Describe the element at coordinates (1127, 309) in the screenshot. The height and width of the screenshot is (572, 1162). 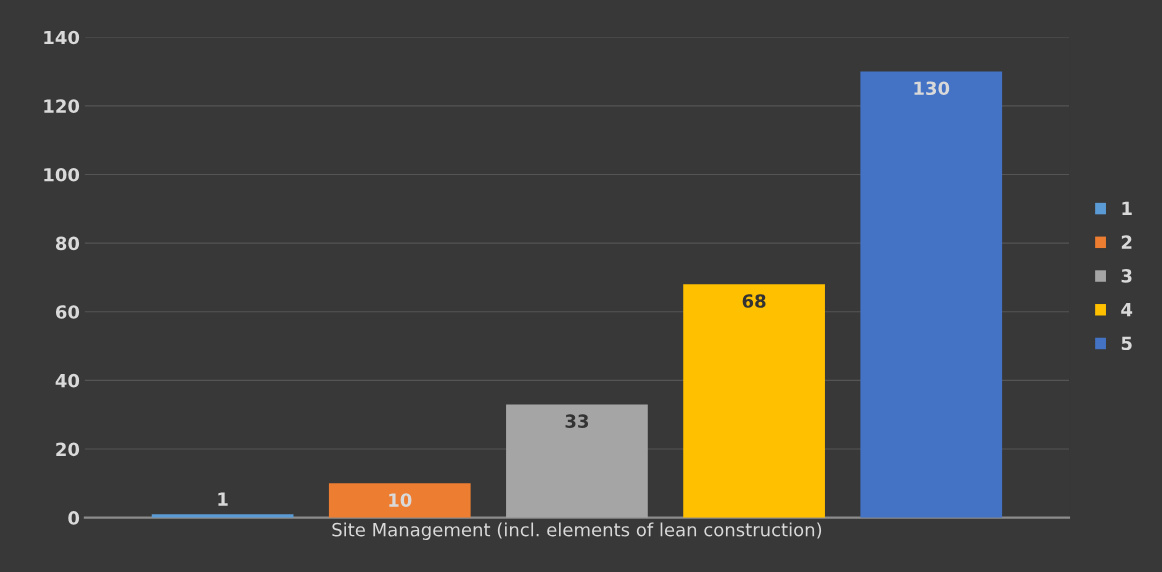
I see `legend-label: 4` at that location.